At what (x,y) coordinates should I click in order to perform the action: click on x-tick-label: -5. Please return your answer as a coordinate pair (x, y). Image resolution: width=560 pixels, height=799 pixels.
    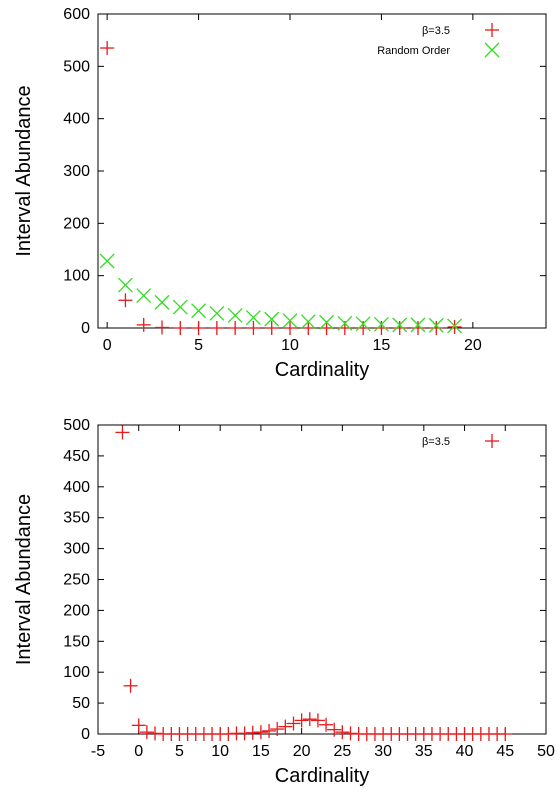
    Looking at the image, I should click on (98, 751).